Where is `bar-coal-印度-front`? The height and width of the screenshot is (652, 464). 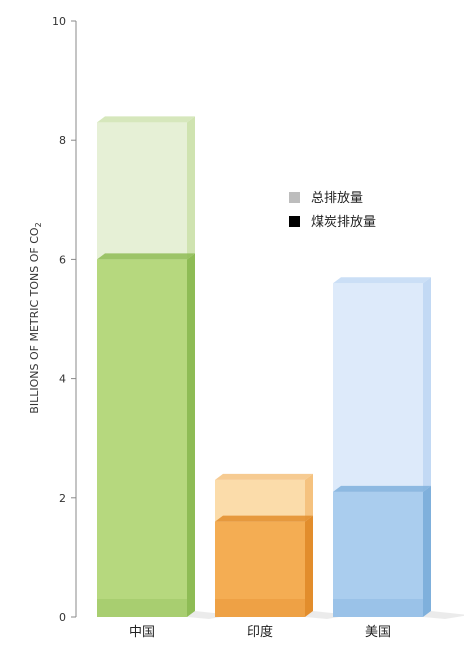
bar-coal-印度-front is located at coordinates (260, 569).